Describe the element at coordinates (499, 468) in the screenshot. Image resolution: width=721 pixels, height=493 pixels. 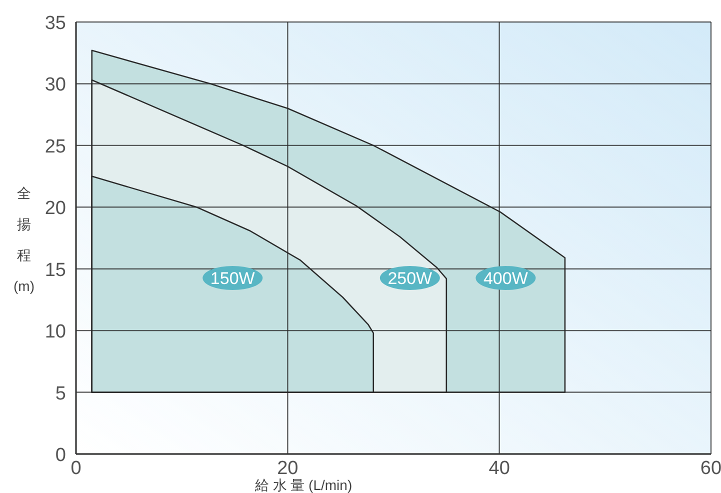
I see `x-tick-label: 40` at that location.